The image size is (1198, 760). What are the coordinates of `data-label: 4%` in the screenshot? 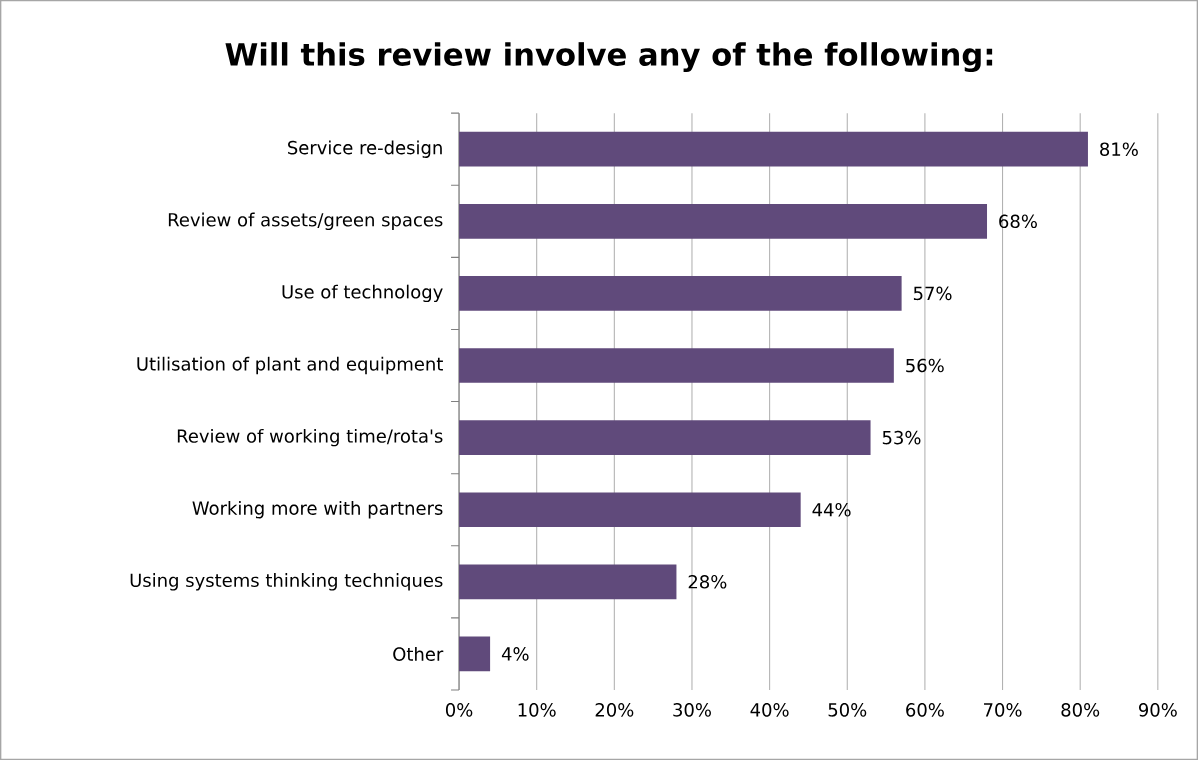 It's located at (515, 654).